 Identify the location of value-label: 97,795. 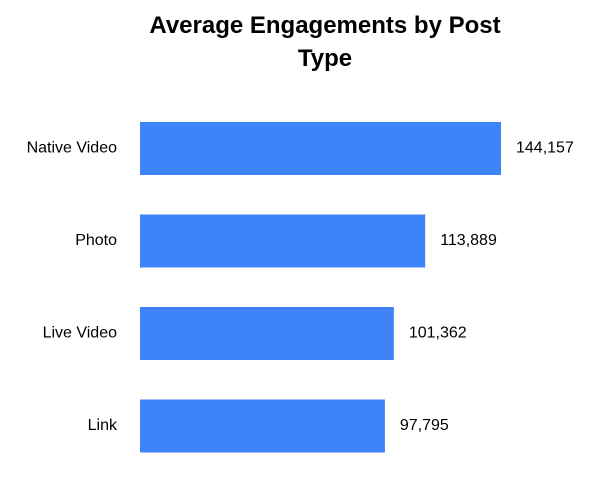
(424, 425).